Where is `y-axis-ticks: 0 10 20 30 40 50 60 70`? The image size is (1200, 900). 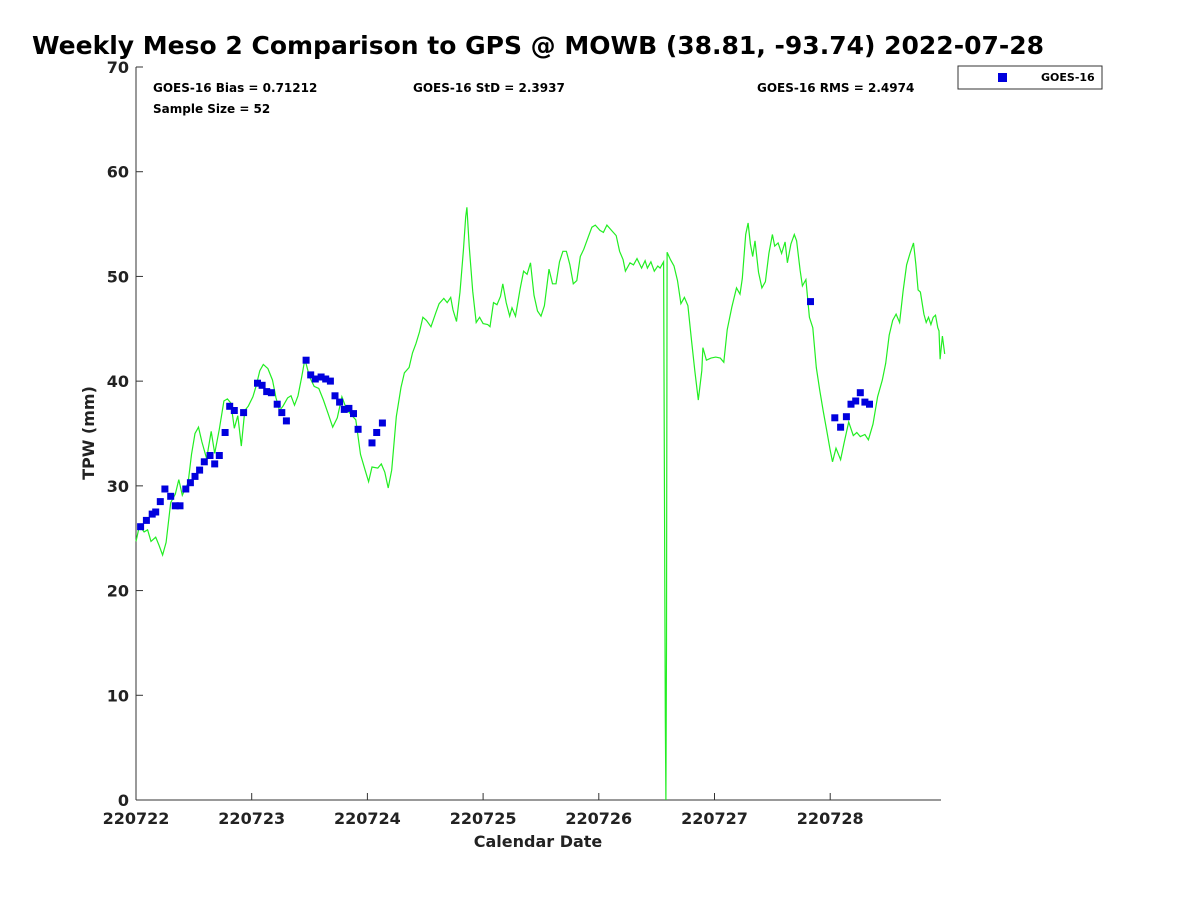
y-axis-ticks: 0 10 20 30 40 50 60 70 is located at coordinates (125, 434).